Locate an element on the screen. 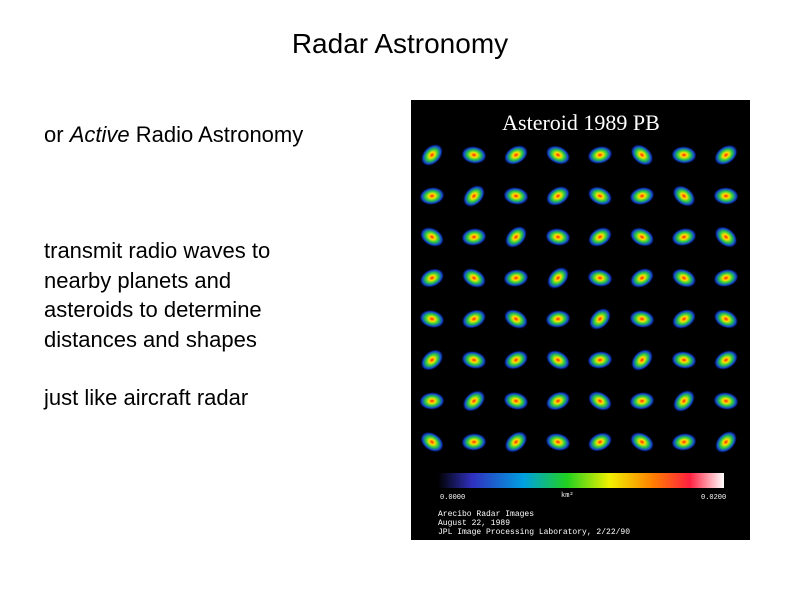 This screenshot has width=794, height=595. image-title: Asteroid 1989 PB is located at coordinates (581, 122).